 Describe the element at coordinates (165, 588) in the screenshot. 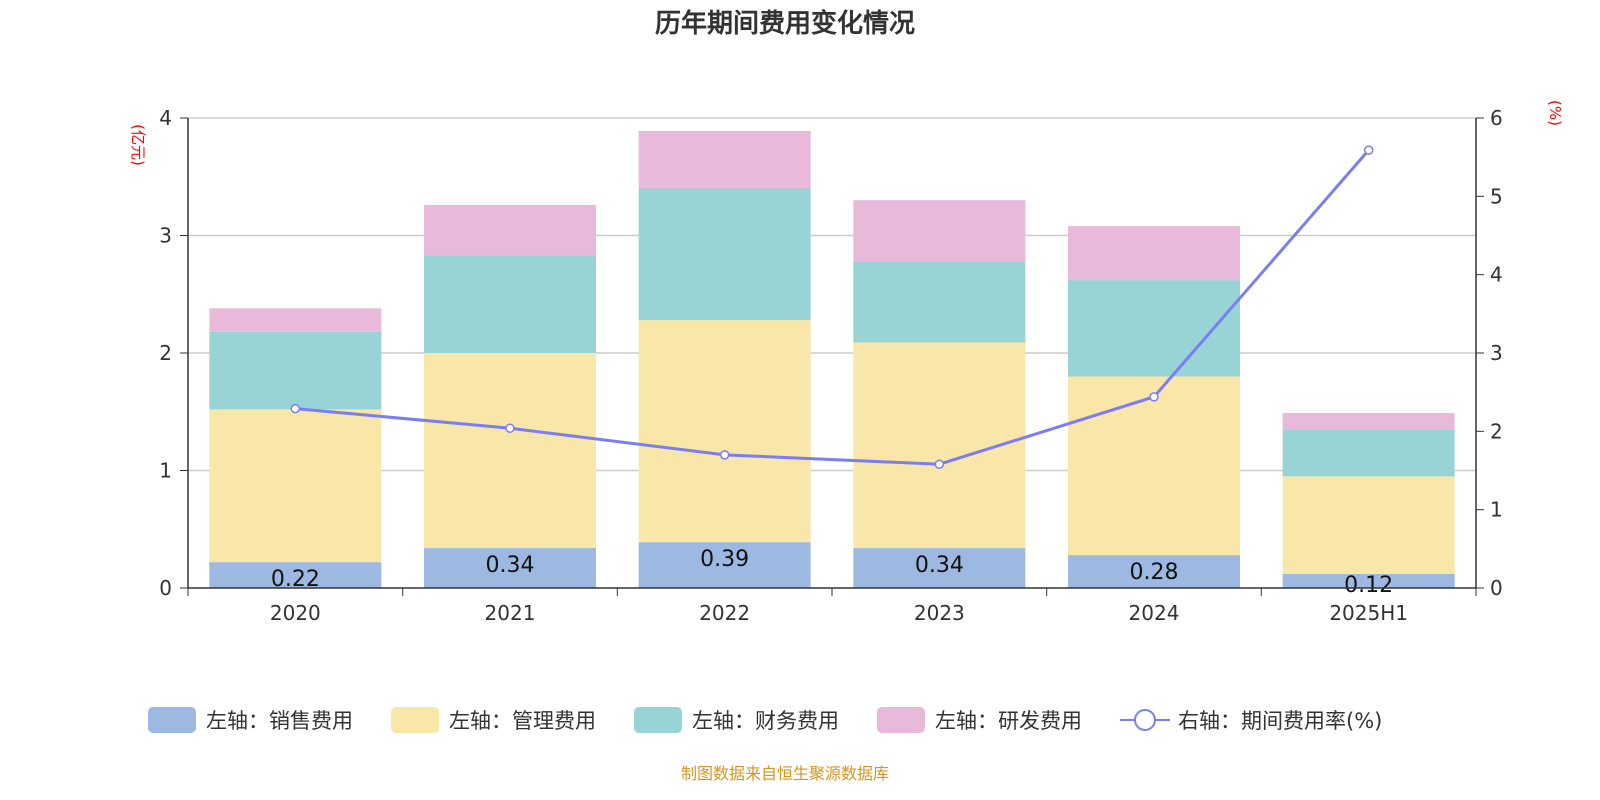

I see `left-tick-label: 0` at that location.